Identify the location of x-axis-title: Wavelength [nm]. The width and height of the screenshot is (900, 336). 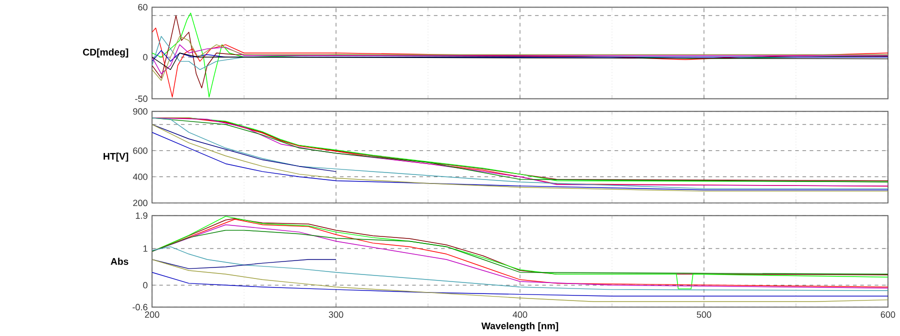
(519, 327).